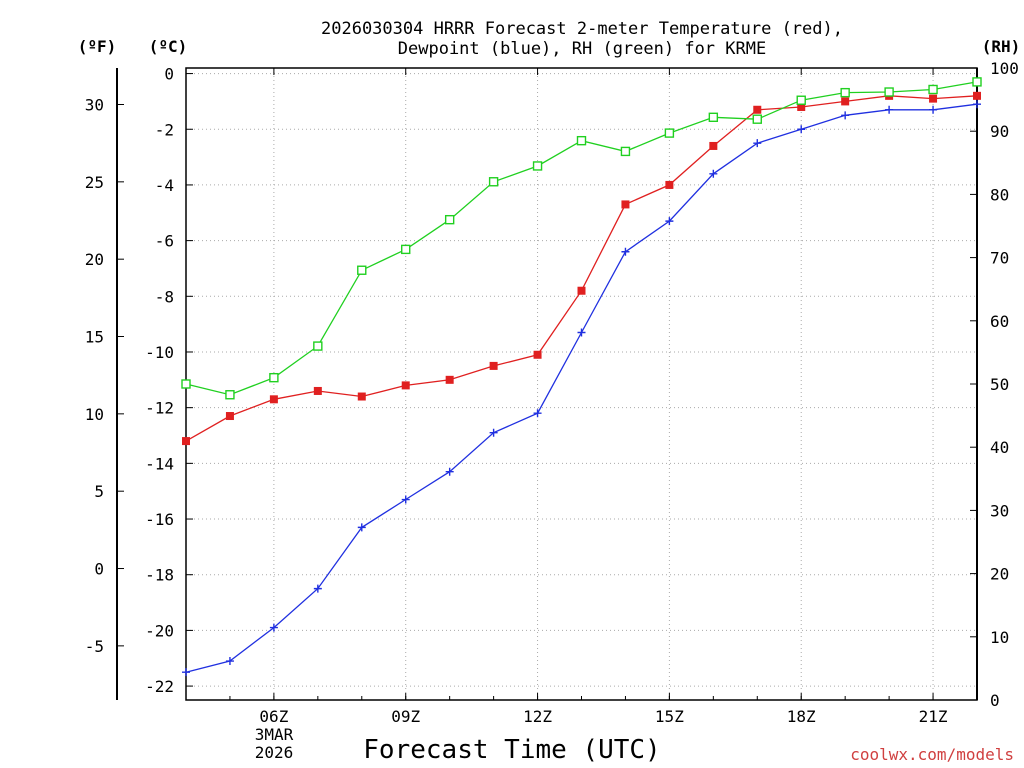  I want to click on rh-tick-label: 50, so click(999, 384).